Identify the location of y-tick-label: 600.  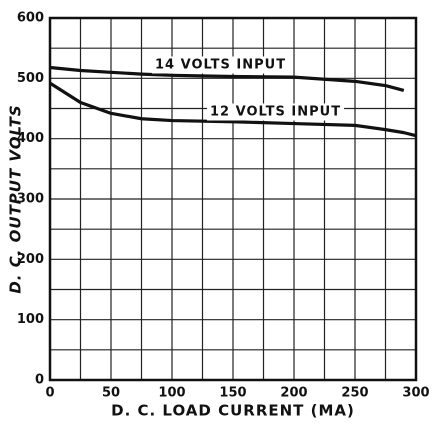
(30, 18).